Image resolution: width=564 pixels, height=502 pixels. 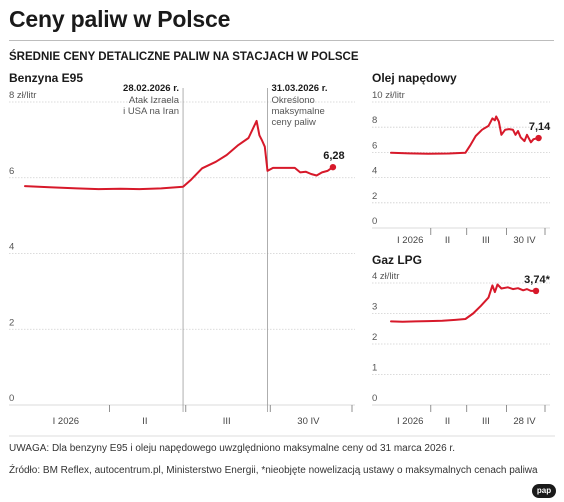 What do you see at coordinates (374, 307) in the screenshot?
I see `y-tick-label: 3` at bounding box center [374, 307].